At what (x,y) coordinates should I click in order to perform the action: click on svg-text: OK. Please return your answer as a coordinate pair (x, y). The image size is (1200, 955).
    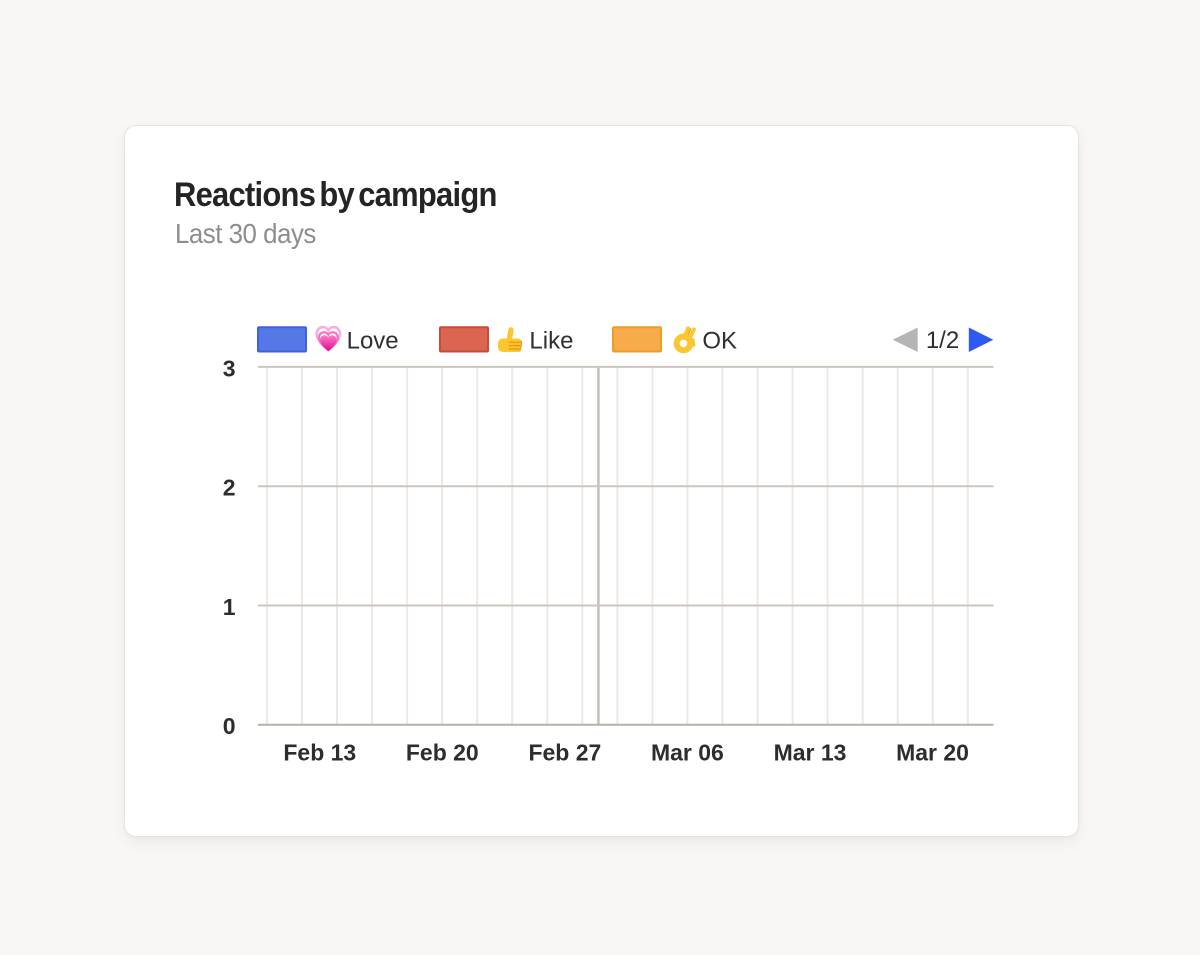
    Looking at the image, I should click on (719, 341).